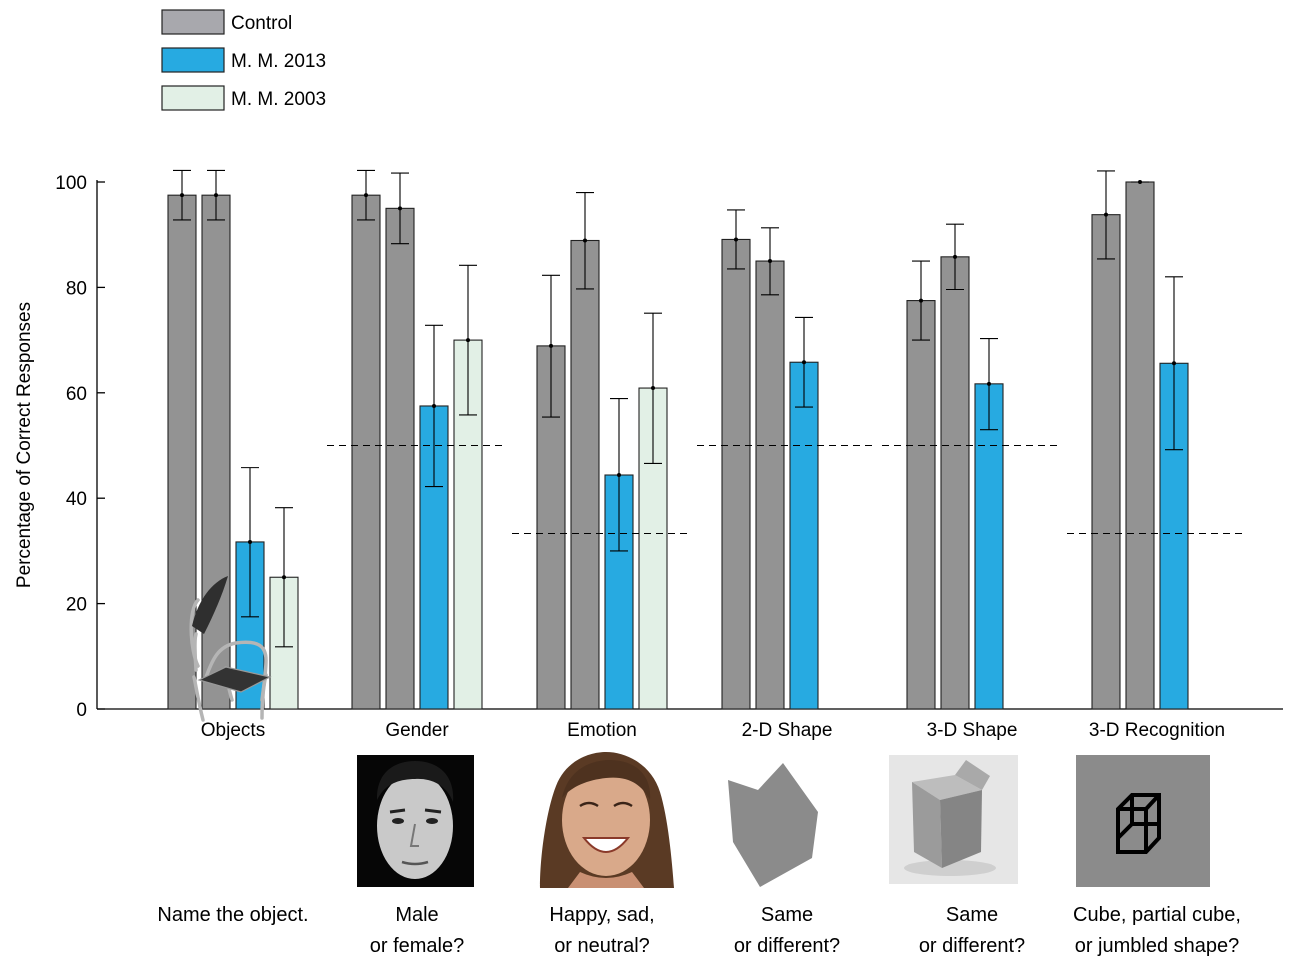  Describe the element at coordinates (398, 821) in the screenshot. I see `left-eye` at that location.